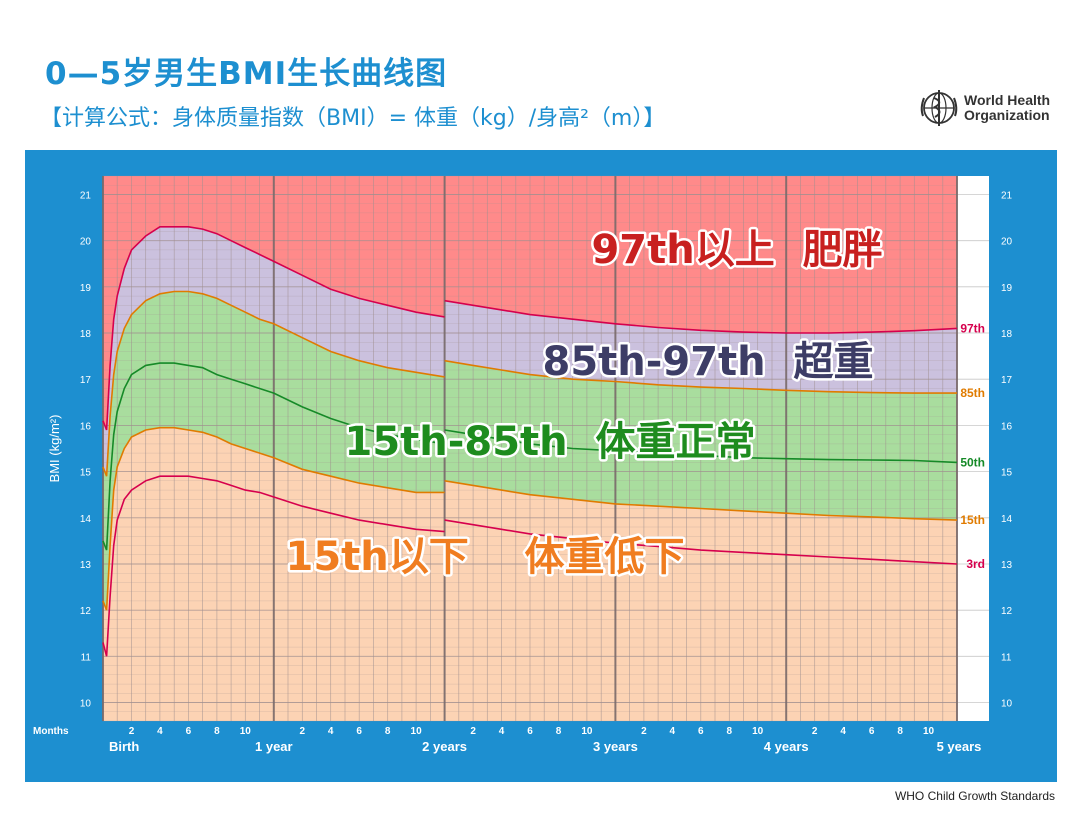  What do you see at coordinates (701, 446) in the screenshot?
I see `curve-50th-part2` at bounding box center [701, 446].